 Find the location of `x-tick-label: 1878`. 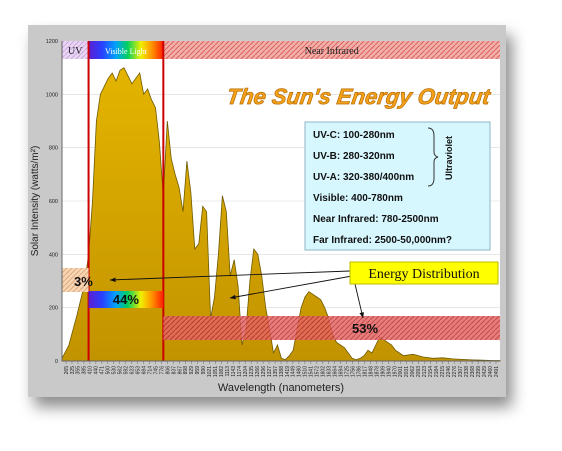

x-tick-label: 1878 is located at coordinates (377, 371).